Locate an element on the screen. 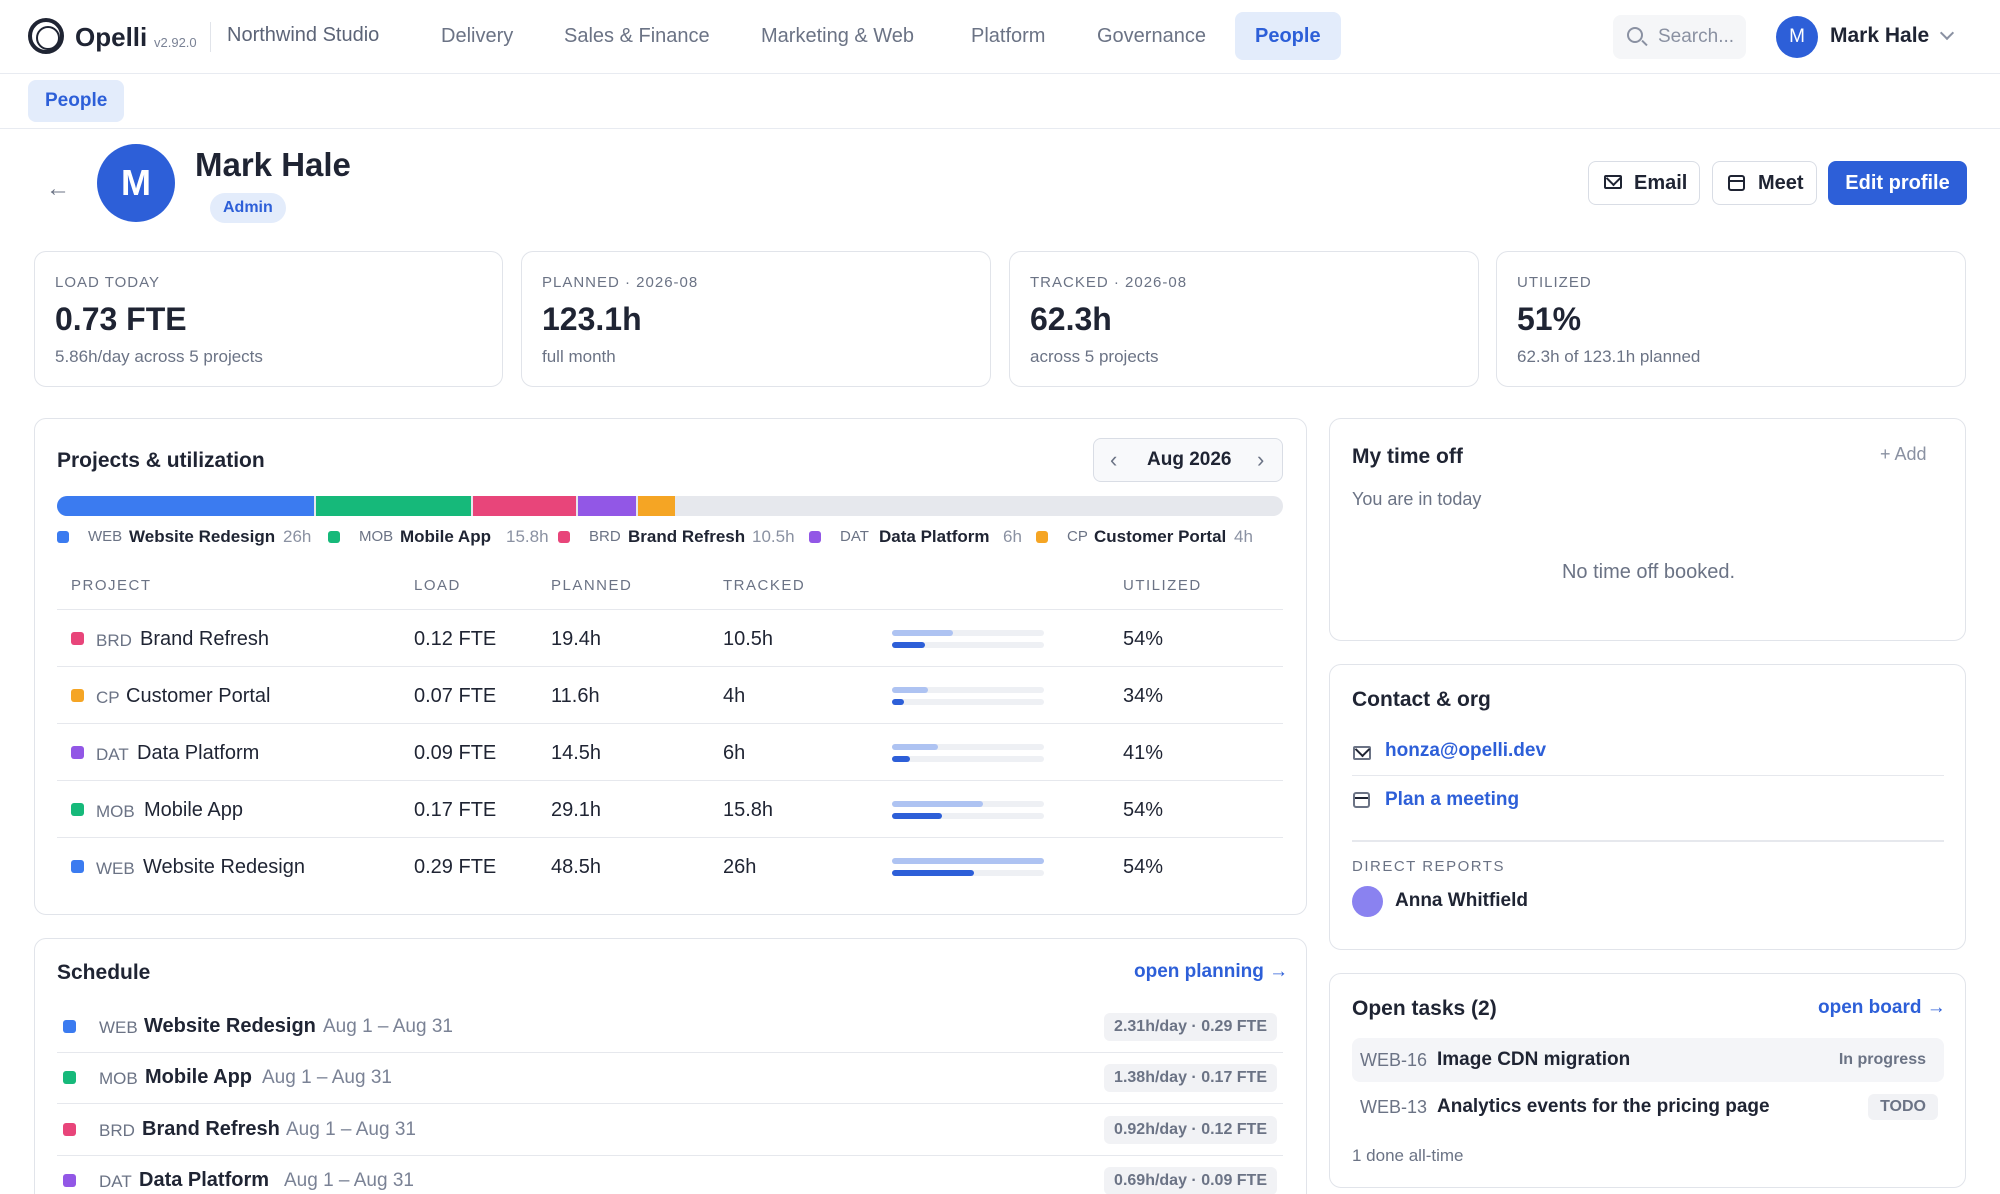 The width and height of the screenshot is (2000, 1194). open-board-link: open board → is located at coordinates (1882, 1007).